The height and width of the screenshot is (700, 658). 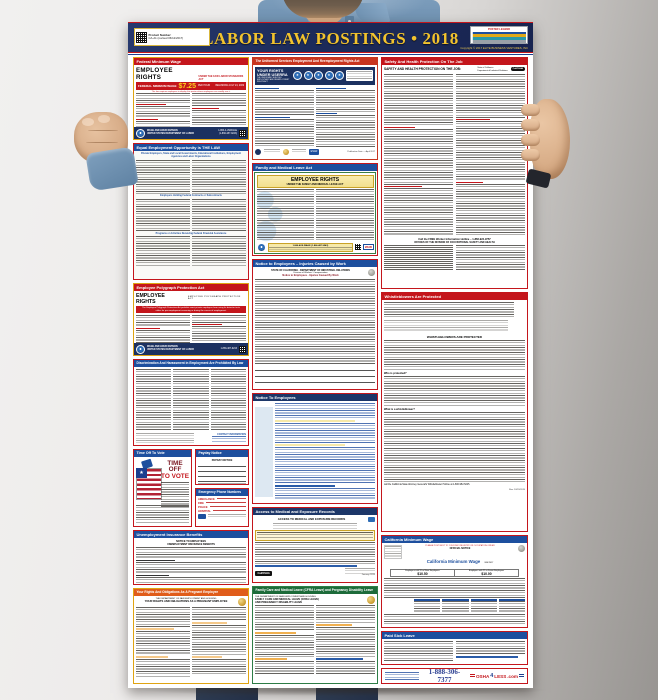 What do you see at coordinates (191, 488) in the screenshot?
I see `column1-bottom-row: Time Off To Vote ★ TIME OFF TO VOTE` at bounding box center [191, 488].